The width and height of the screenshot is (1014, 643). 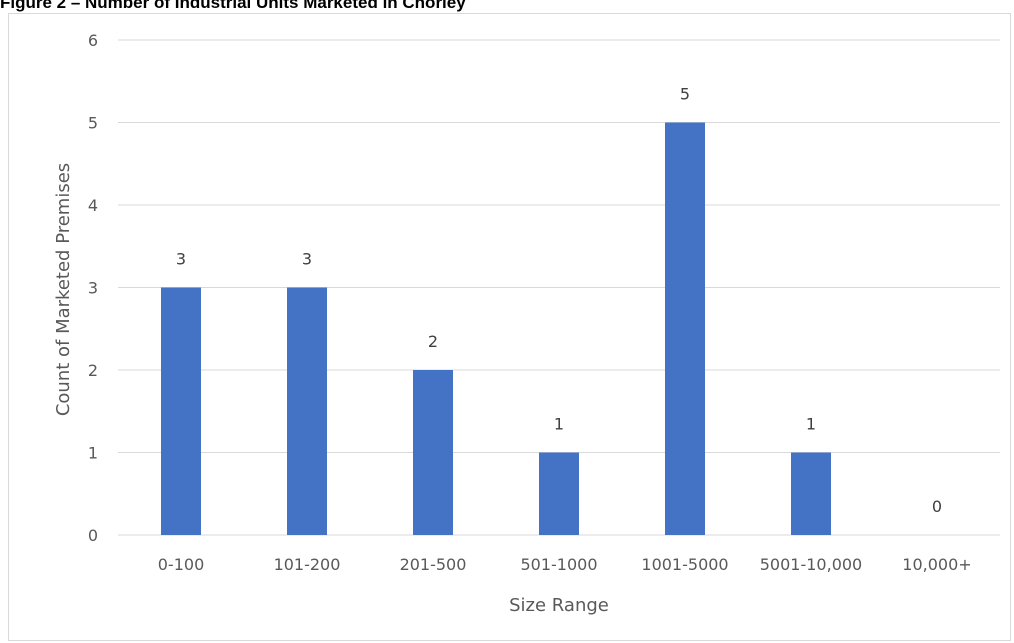 I want to click on data-label: 5, so click(x=685, y=94).